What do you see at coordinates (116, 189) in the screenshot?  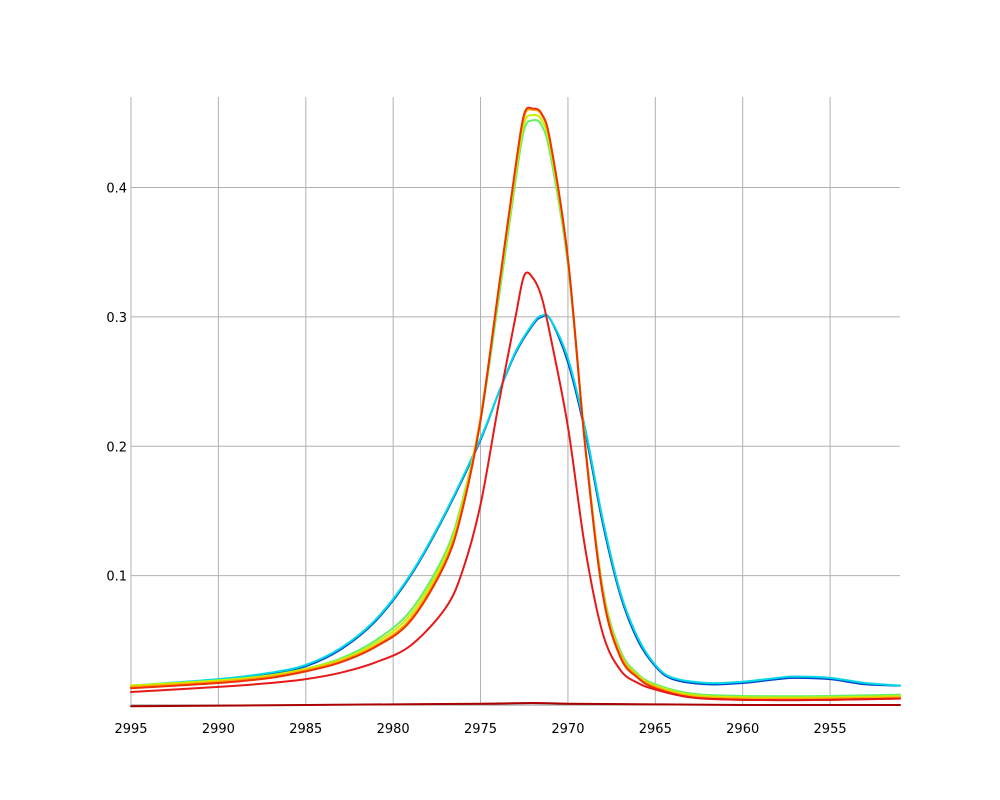 I see `y-tick-label: 0.4` at bounding box center [116, 189].